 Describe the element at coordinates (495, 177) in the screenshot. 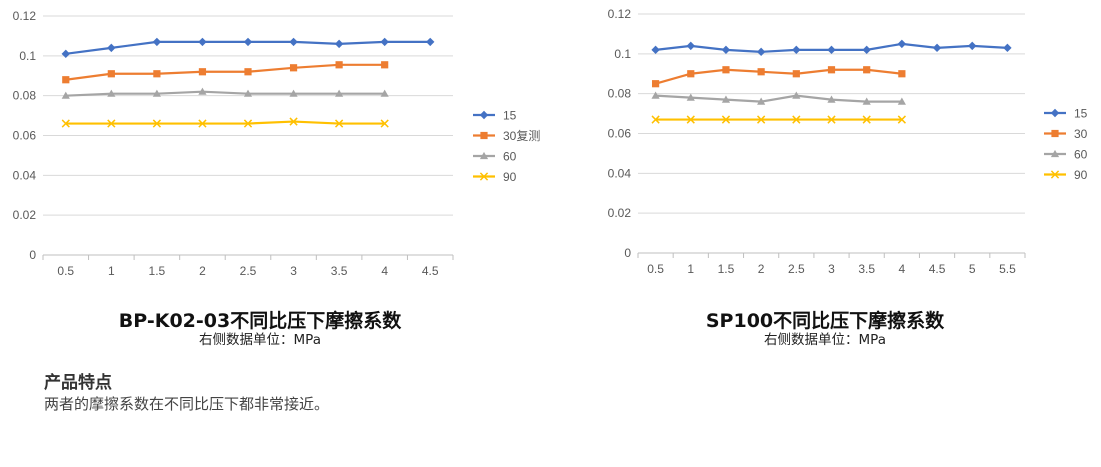

I see `legend-entry: 90` at that location.